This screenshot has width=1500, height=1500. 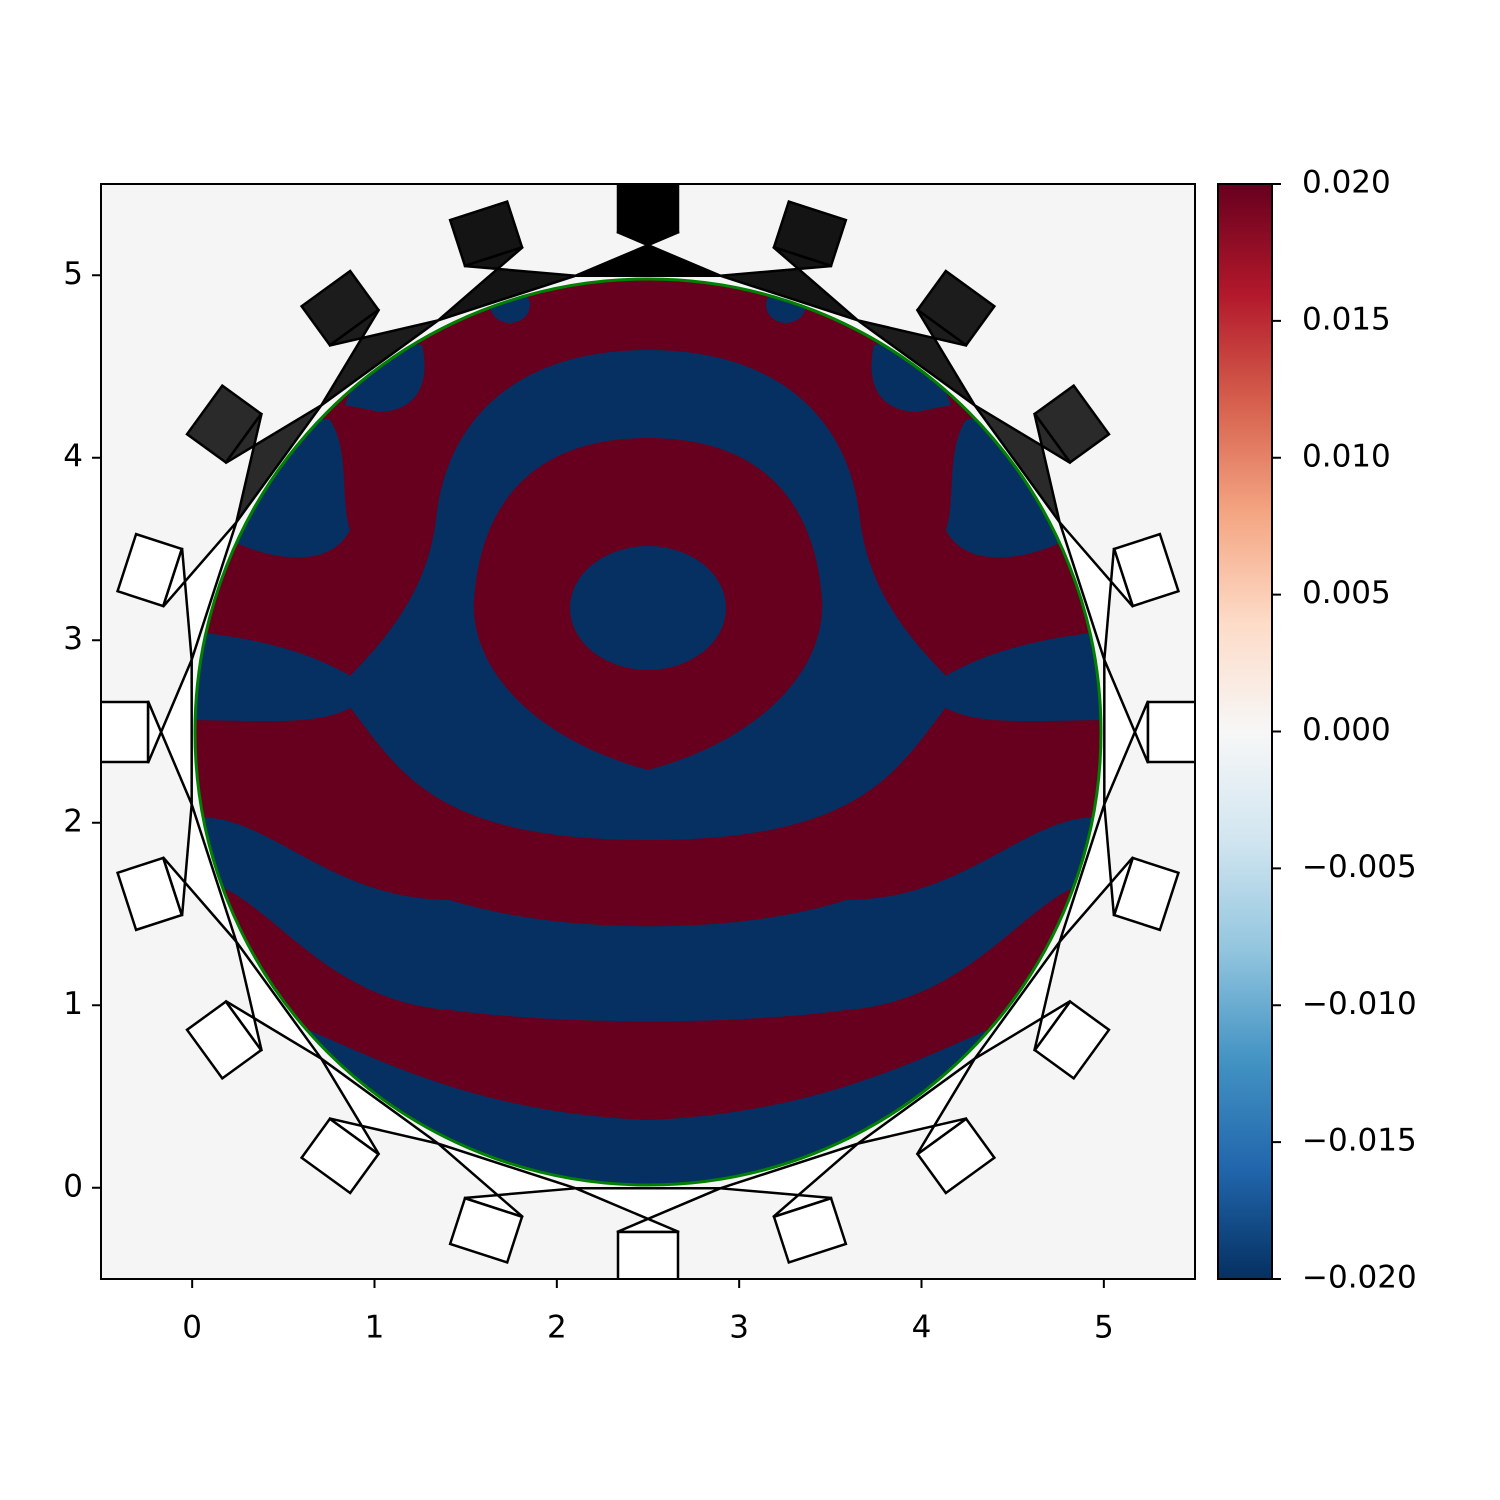 What do you see at coordinates (73, 274) in the screenshot?
I see `y-tick-label: 5` at bounding box center [73, 274].